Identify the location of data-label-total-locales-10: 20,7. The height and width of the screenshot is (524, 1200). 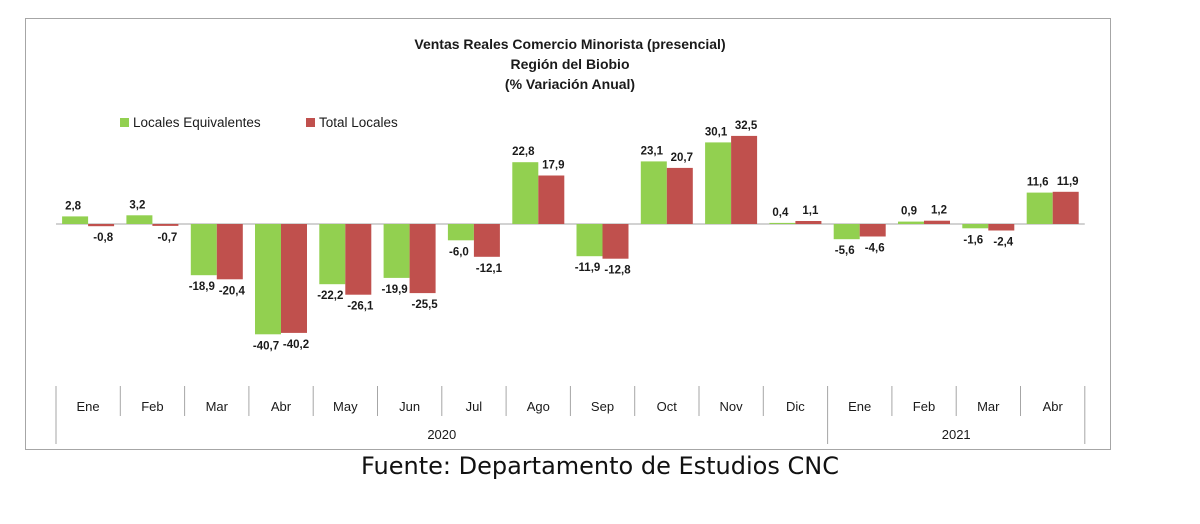
(682, 158).